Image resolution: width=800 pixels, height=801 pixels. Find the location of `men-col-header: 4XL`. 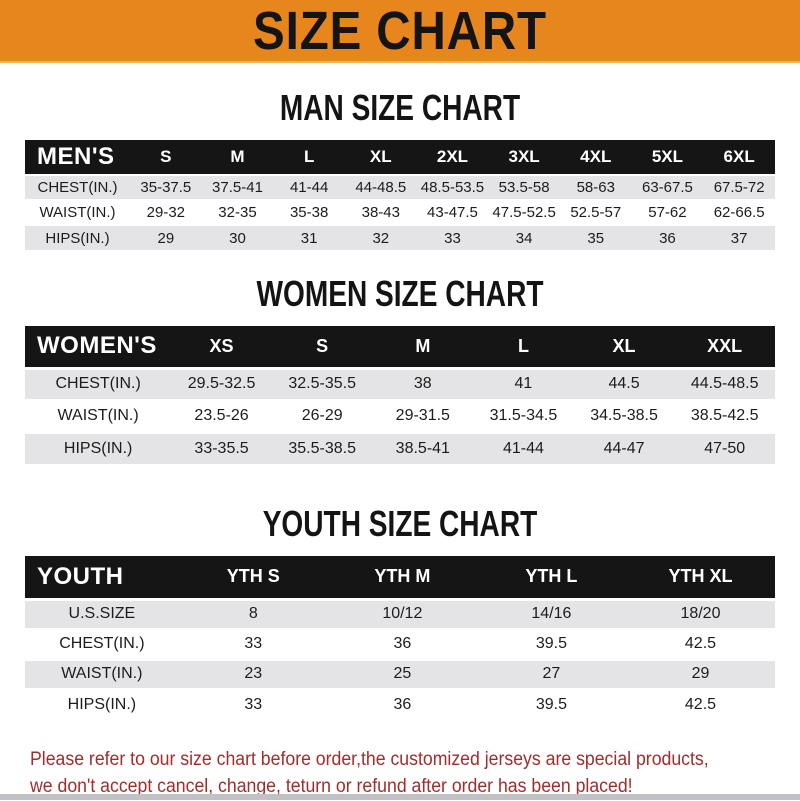

men-col-header: 4XL is located at coordinates (595, 157).